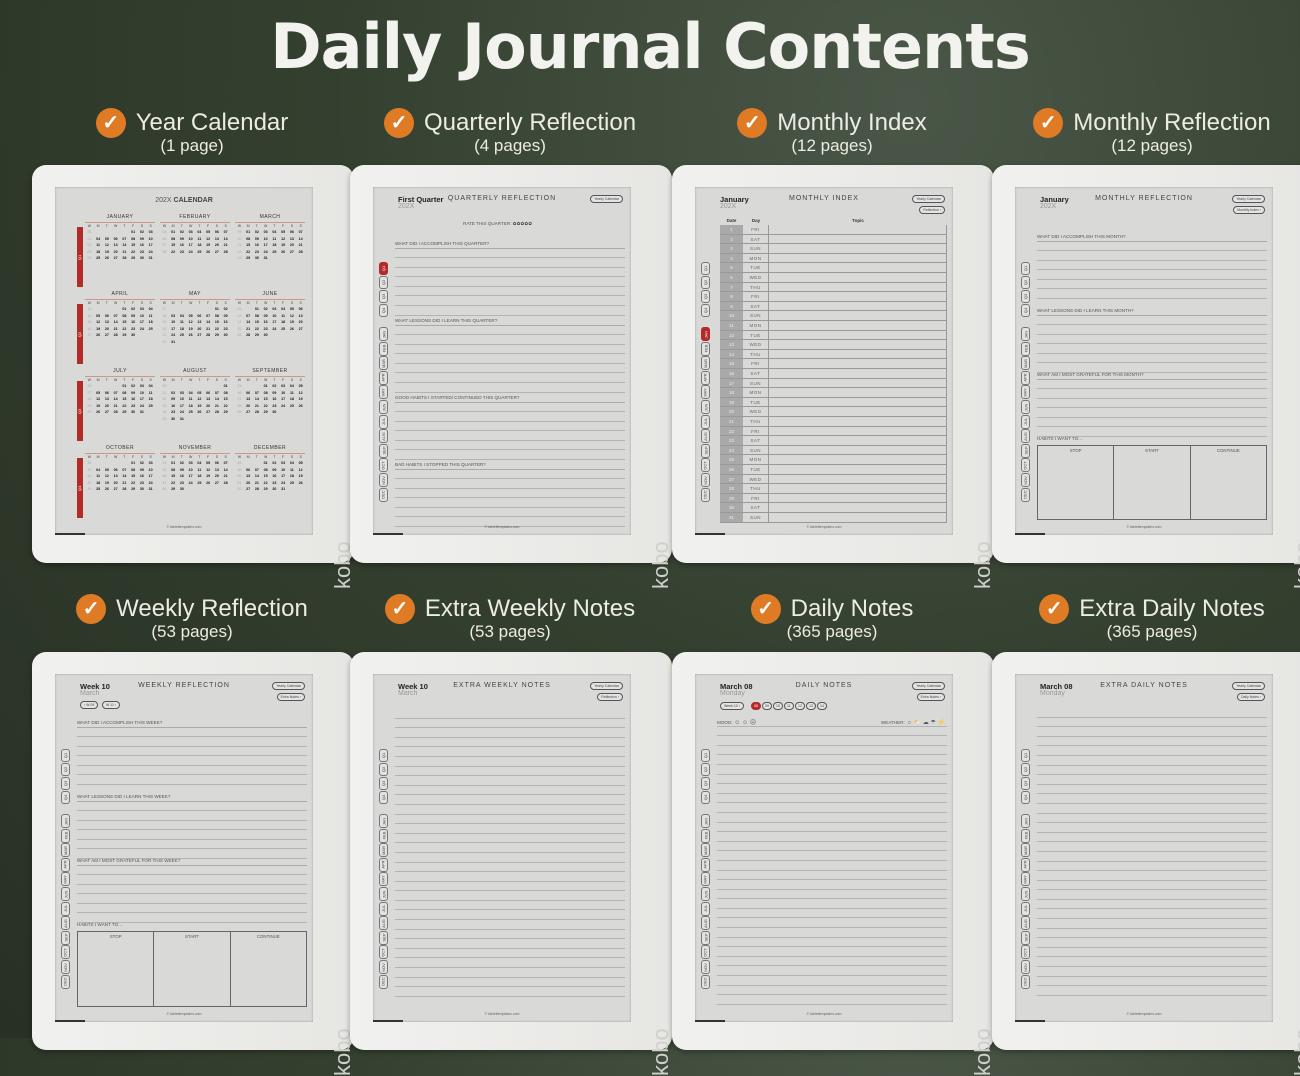 The width and height of the screenshot is (1300, 1076). What do you see at coordinates (256, 232) in the screenshot?
I see `day-cell: 02` at bounding box center [256, 232].